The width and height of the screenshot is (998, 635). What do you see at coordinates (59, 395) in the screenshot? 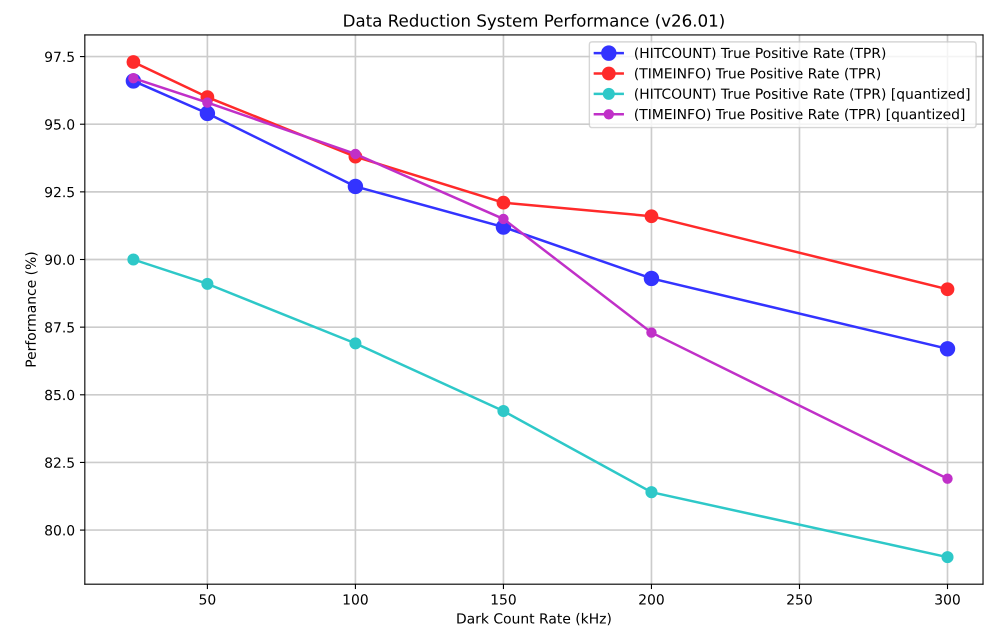
I see `y-tick-label: 85.0` at bounding box center [59, 395].